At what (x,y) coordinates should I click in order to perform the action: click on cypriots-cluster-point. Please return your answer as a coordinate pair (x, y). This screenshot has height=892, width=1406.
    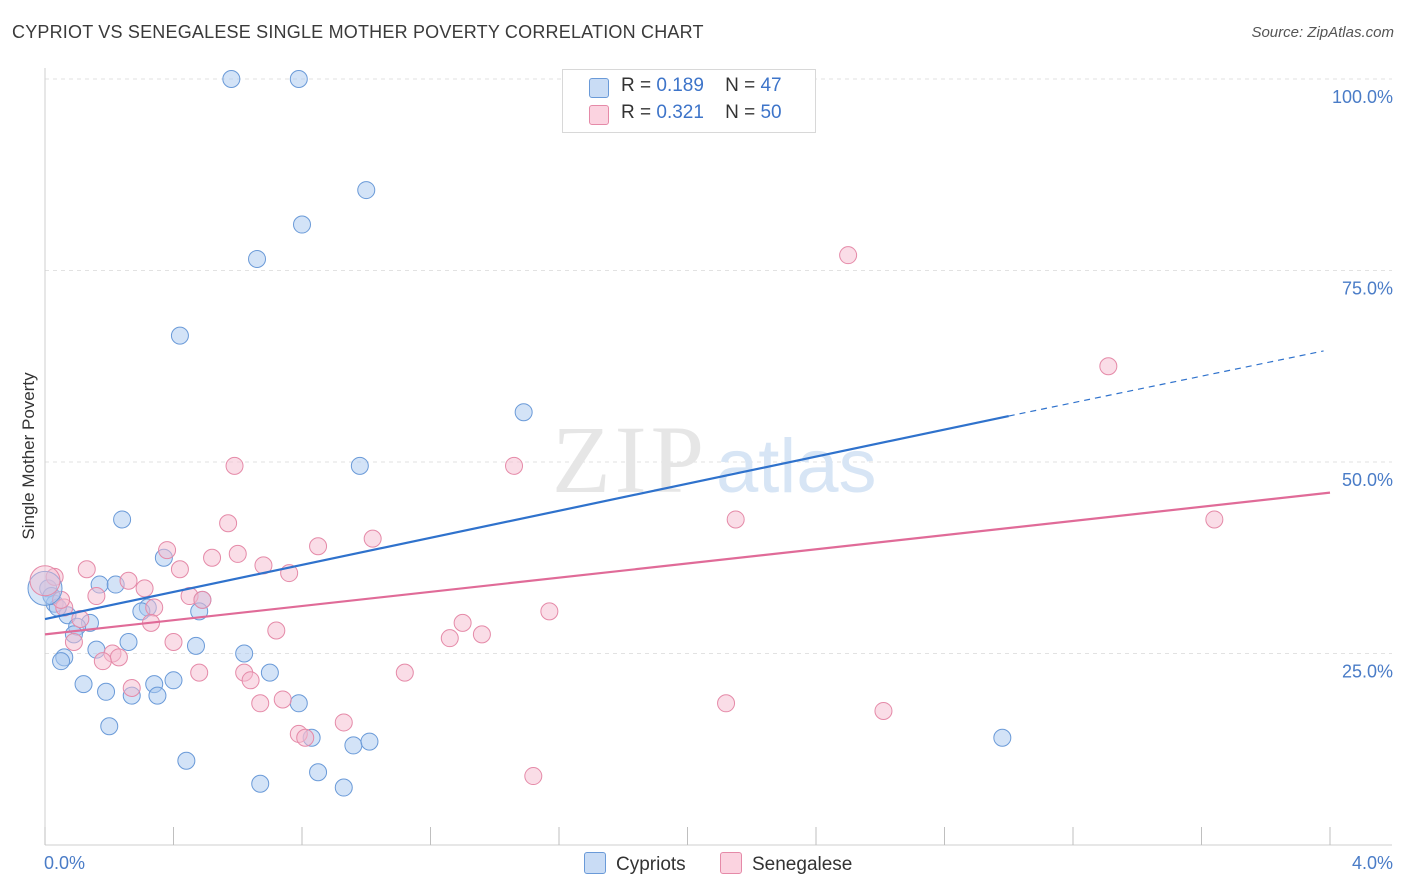
    Looking at the image, I should click on (45, 588).